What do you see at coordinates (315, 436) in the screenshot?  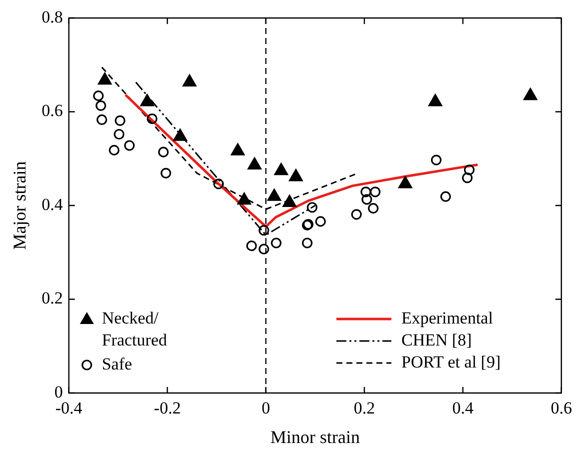 I see `x-axis-title: Minor strain` at bounding box center [315, 436].